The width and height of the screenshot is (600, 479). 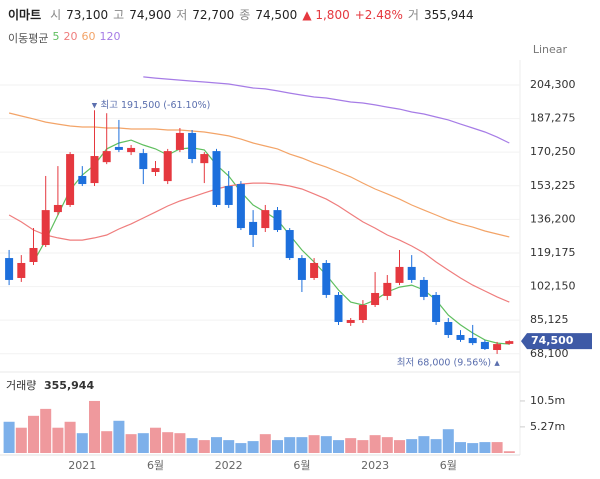 I want to click on volume-label: 거, so click(x=413, y=15).